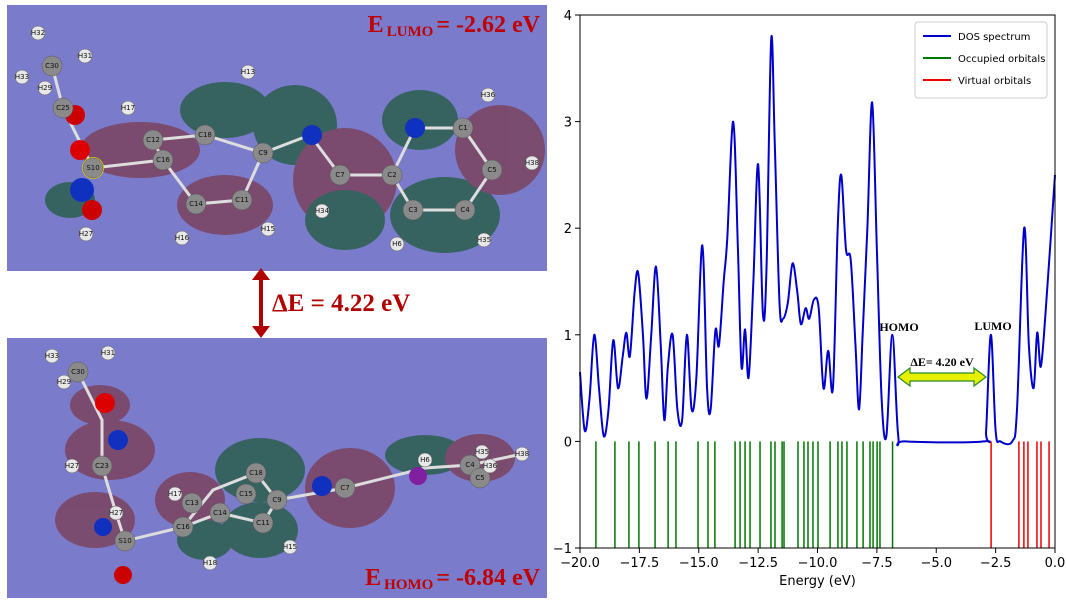 This screenshot has width=1066, height=601. I want to click on atom-label: C14, so click(220, 513).